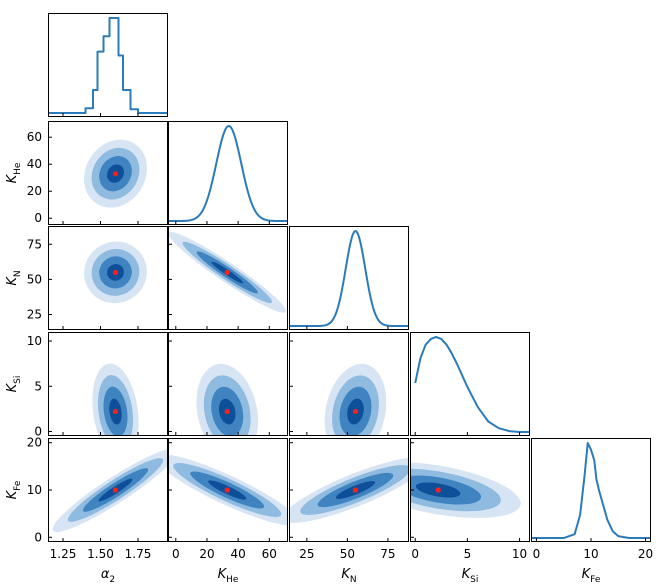  Describe the element at coordinates (468, 554) in the screenshot. I see `x-tick-label: 5` at that location.